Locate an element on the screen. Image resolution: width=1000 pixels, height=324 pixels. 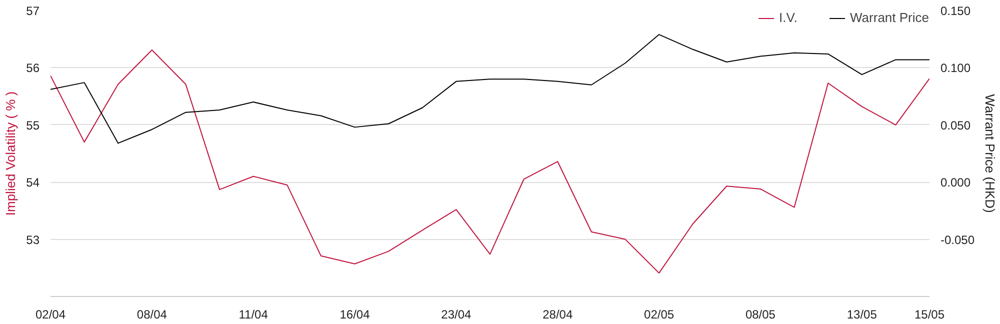
y2-tick-label: -0.050 is located at coordinates (957, 239).